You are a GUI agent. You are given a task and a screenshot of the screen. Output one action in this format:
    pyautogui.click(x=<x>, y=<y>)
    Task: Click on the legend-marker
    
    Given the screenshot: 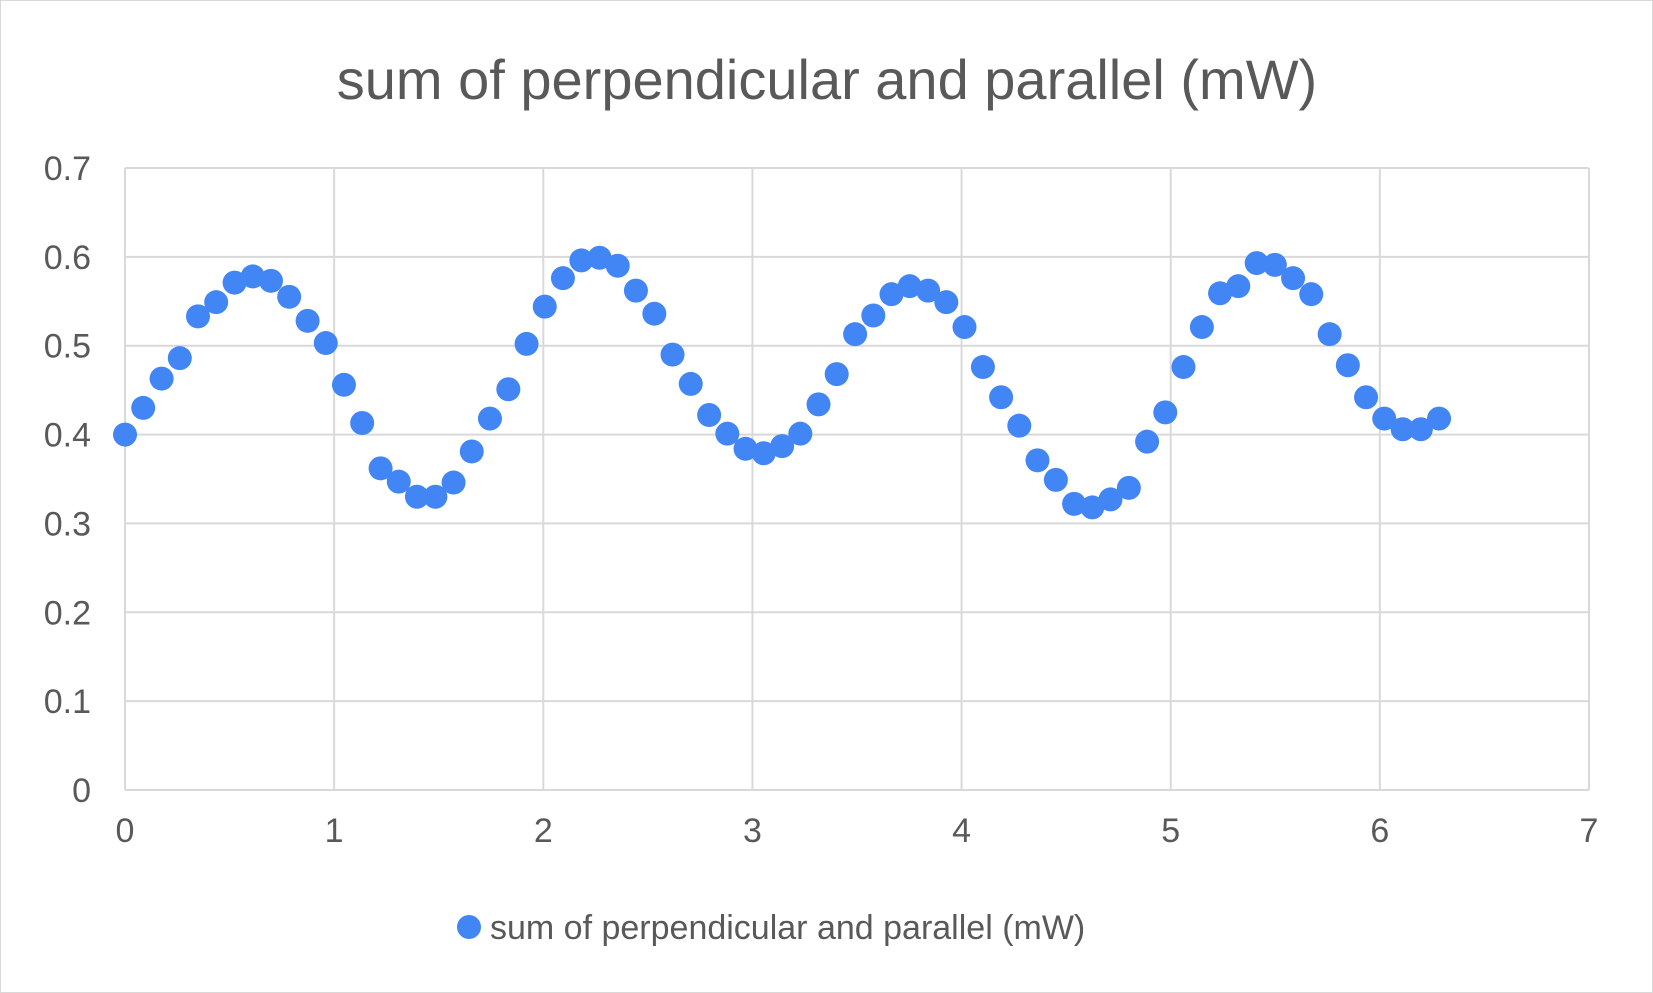 What is the action you would take?
    pyautogui.click(x=469, y=927)
    